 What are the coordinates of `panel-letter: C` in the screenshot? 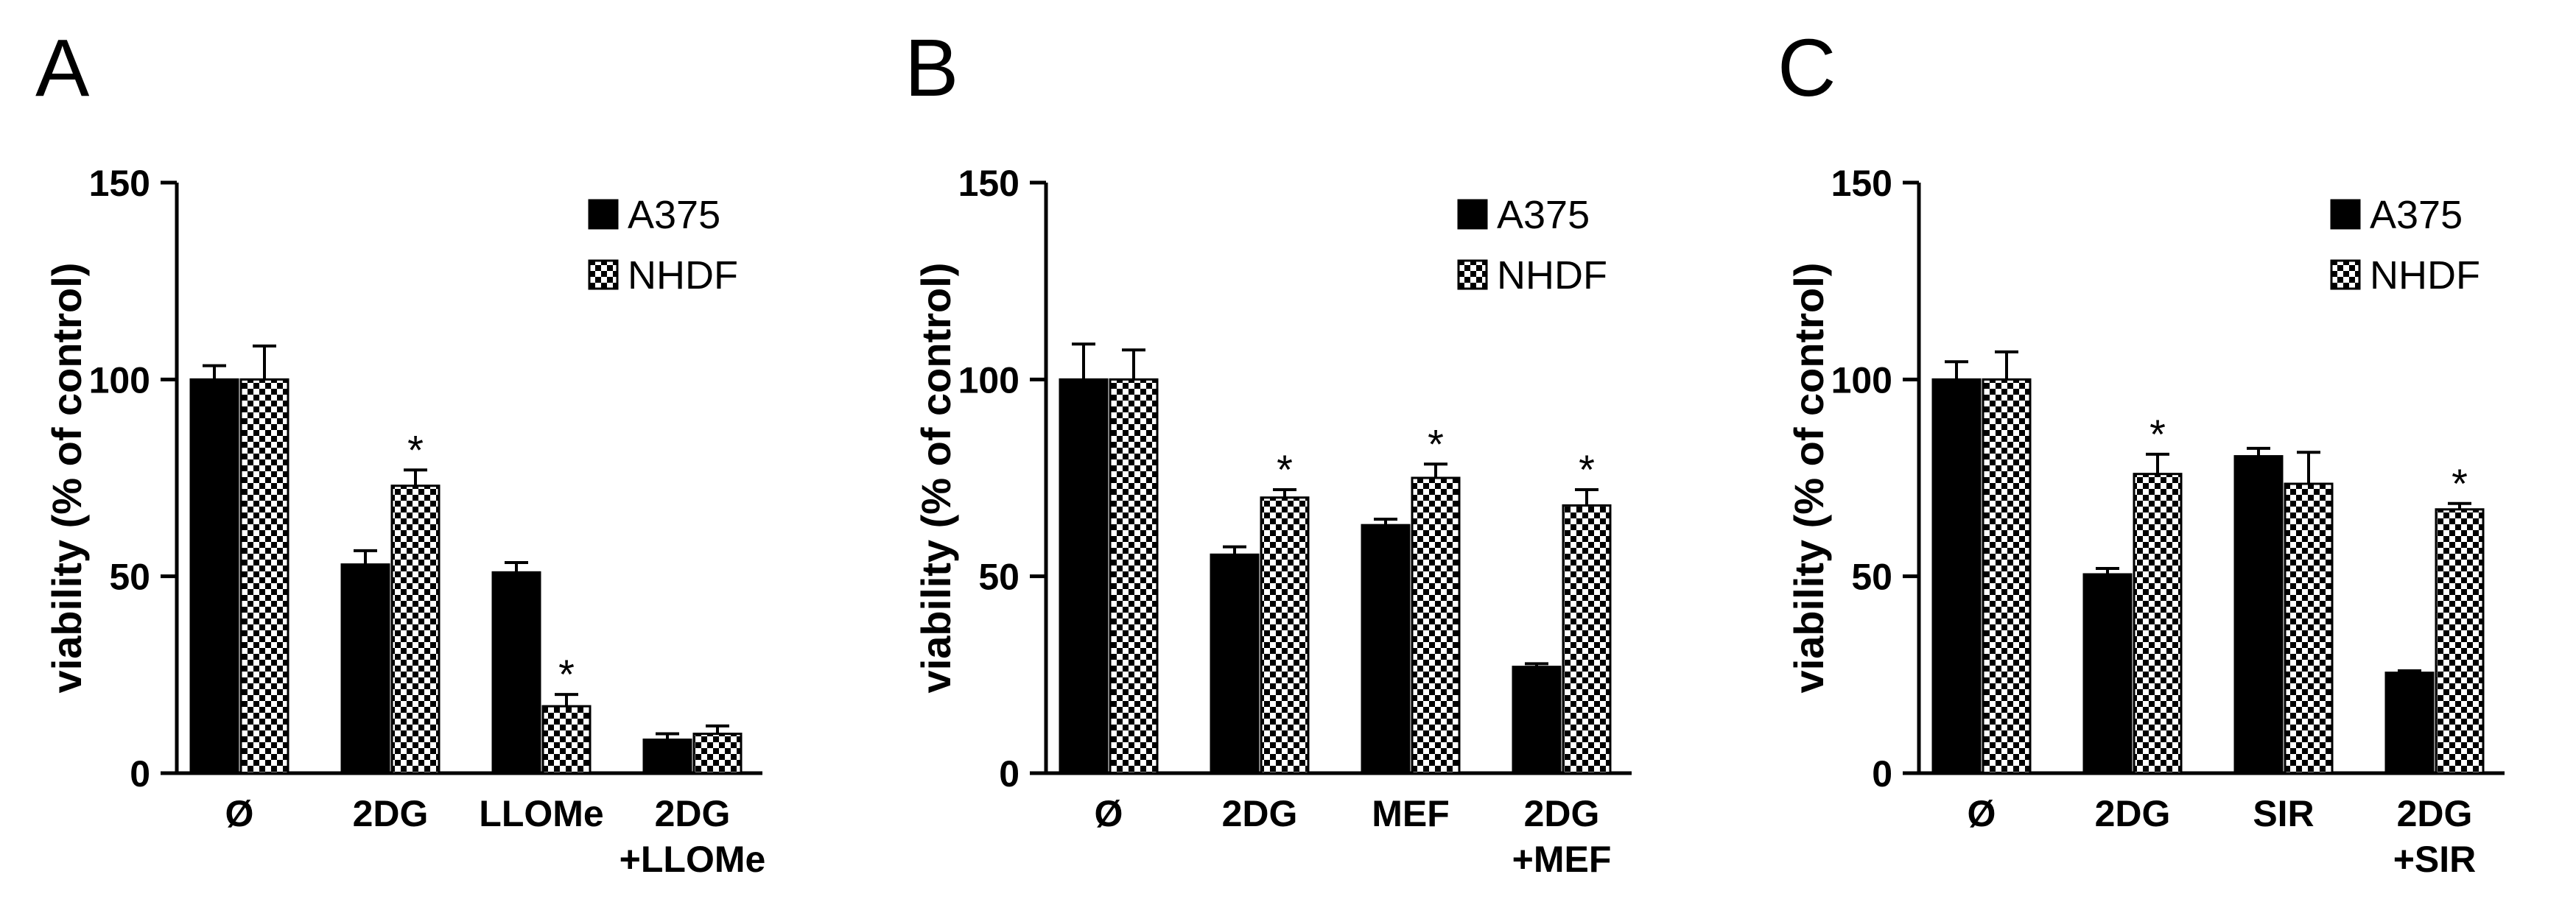 It's located at (1806, 68).